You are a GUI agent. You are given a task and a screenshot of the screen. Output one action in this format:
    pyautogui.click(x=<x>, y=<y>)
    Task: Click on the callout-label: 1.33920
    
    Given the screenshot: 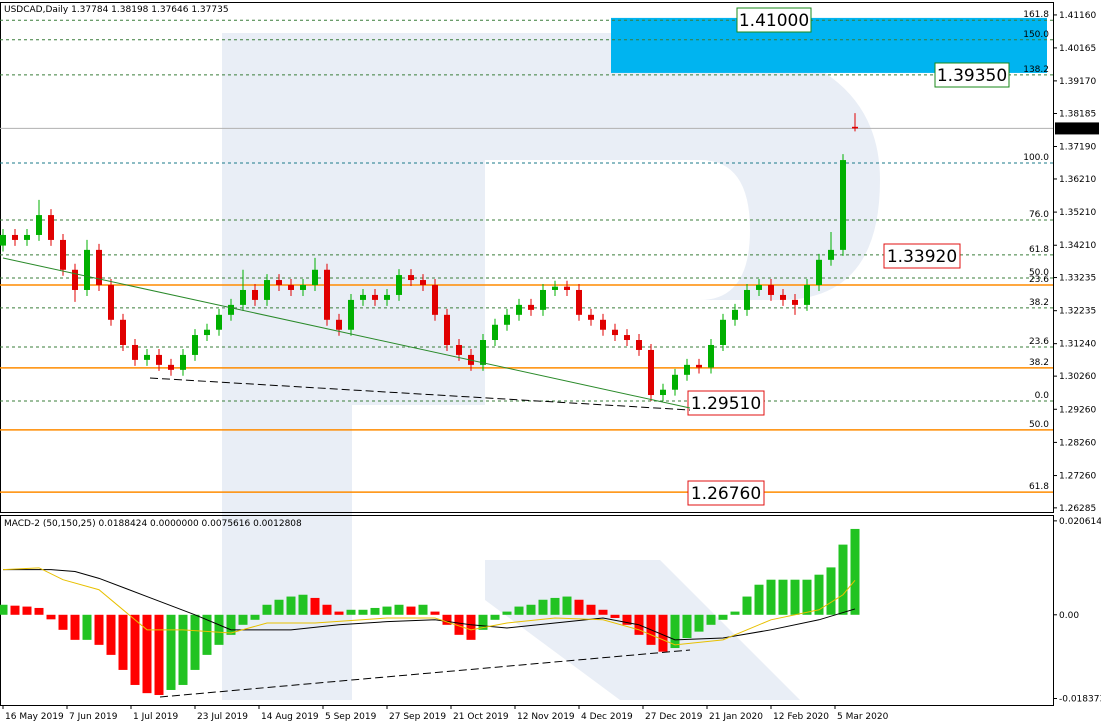 What is the action you would take?
    pyautogui.click(x=922, y=257)
    